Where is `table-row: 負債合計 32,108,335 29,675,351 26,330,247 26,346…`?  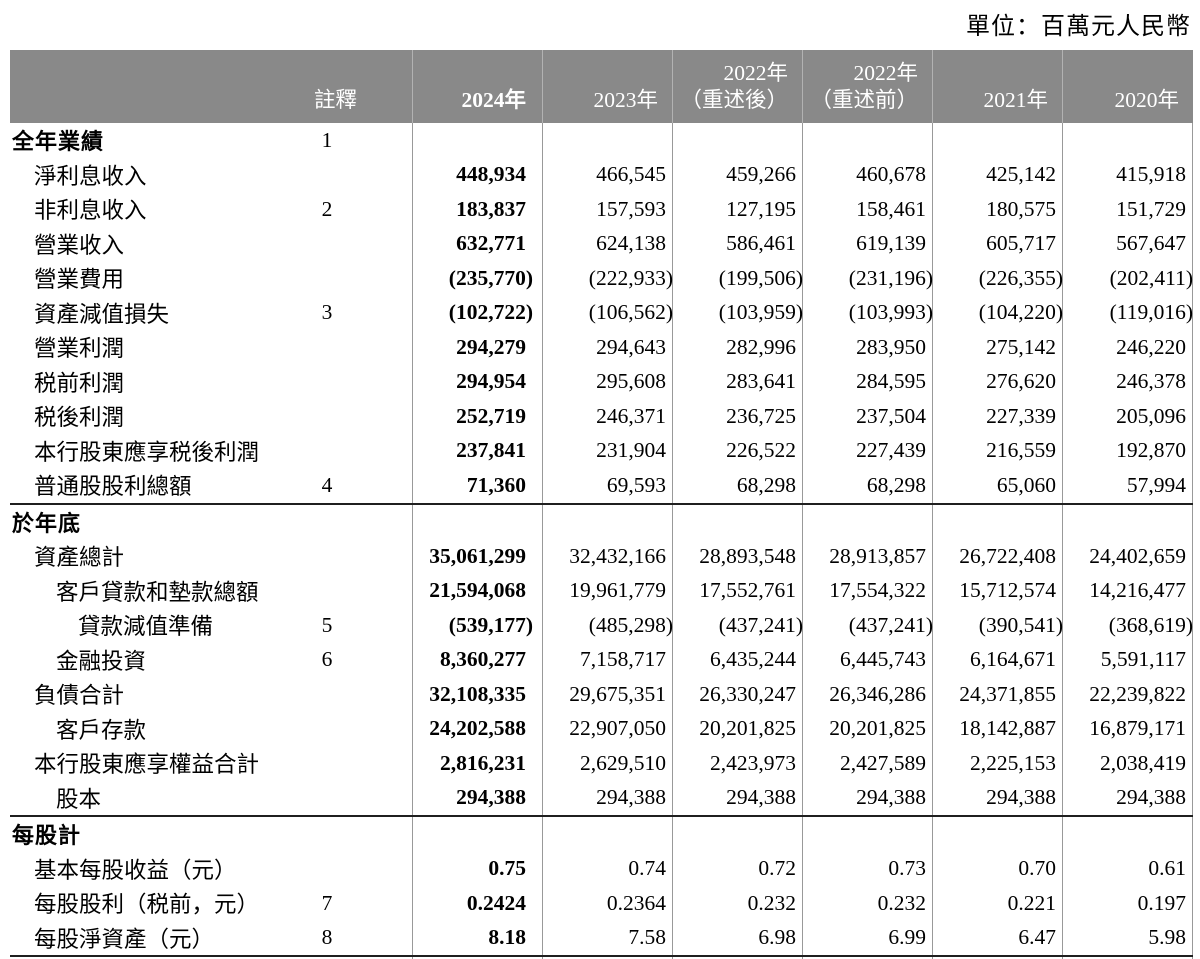 table-row: 負債合計 32,108,335 29,675,351 26,330,247 26,346… is located at coordinates (601, 694).